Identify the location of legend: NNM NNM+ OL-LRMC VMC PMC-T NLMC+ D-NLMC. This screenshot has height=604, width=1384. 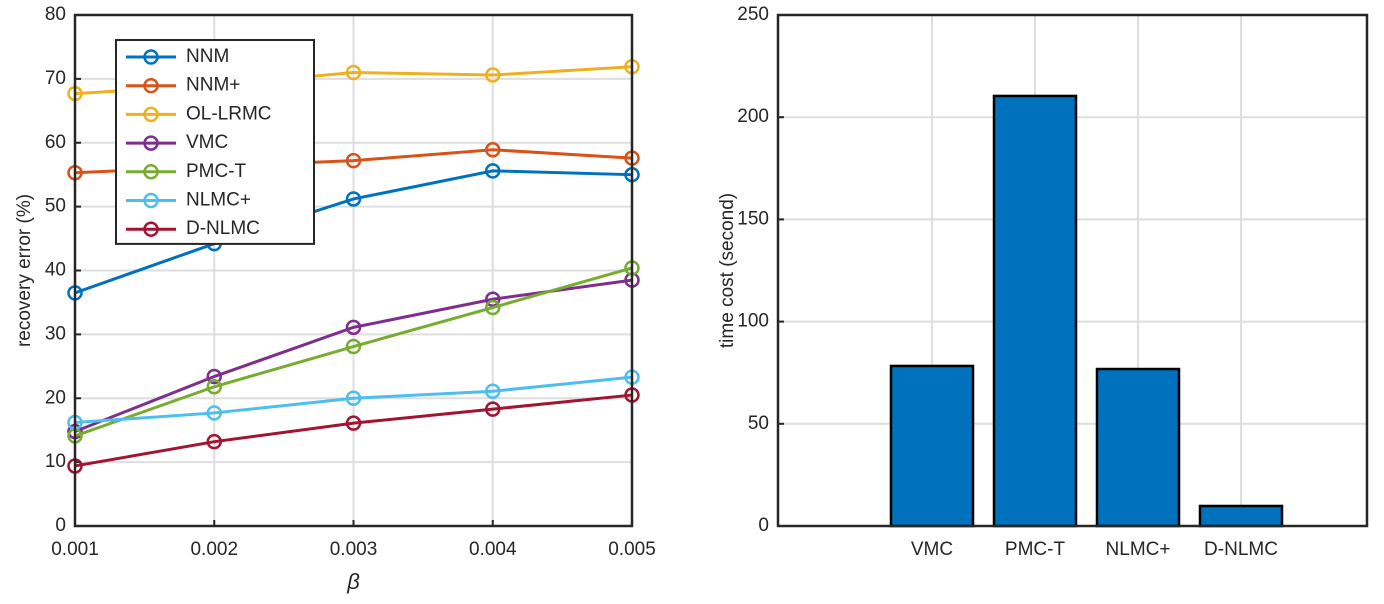
(215, 142).